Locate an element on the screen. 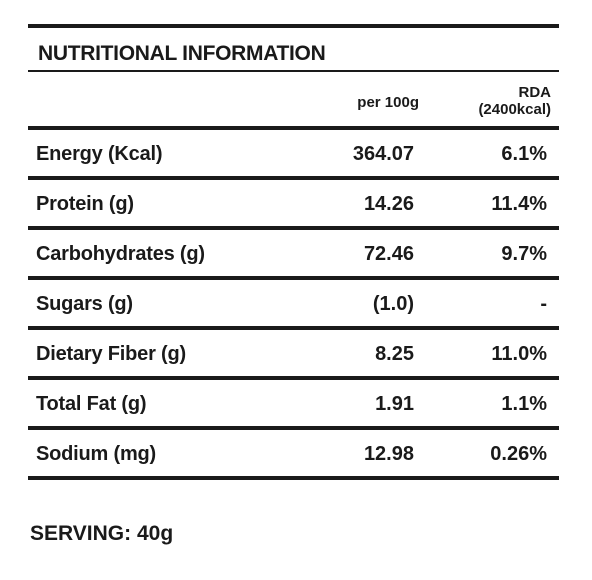 This screenshot has width=592, height=580. column-header-rda: RDA (2400kcal) is located at coordinates (514, 101).